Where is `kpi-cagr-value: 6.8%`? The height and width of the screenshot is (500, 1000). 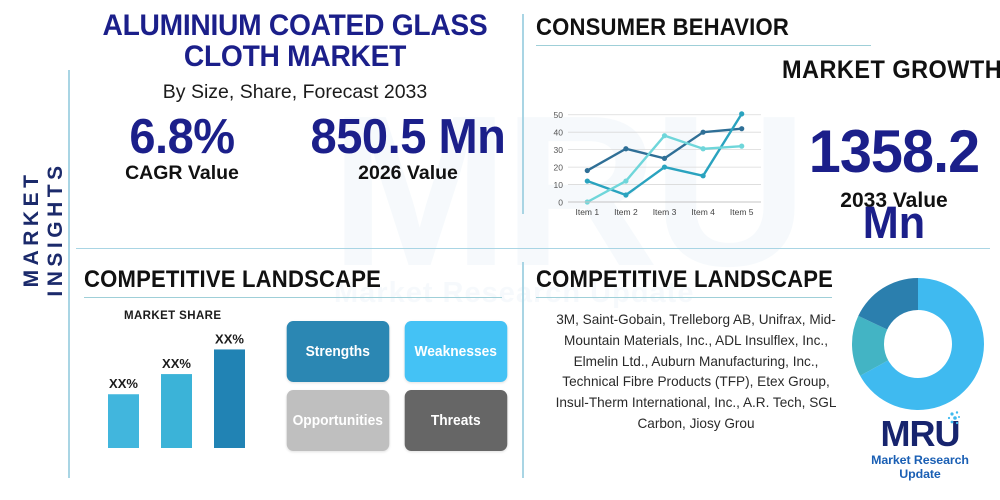 kpi-cagr-value: 6.8% is located at coordinates (182, 137).